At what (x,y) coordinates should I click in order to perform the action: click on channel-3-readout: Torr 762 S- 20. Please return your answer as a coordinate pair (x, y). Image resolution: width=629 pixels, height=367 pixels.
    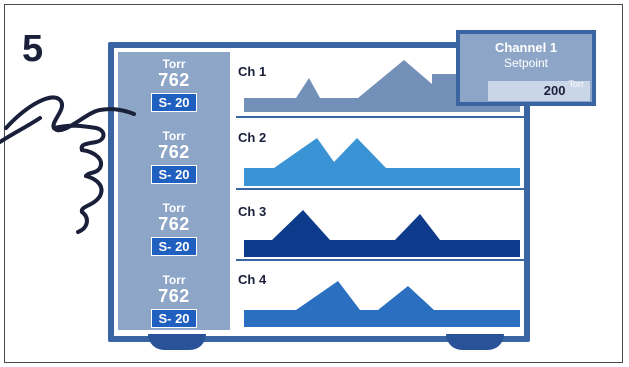
    Looking at the image, I should click on (174, 229).